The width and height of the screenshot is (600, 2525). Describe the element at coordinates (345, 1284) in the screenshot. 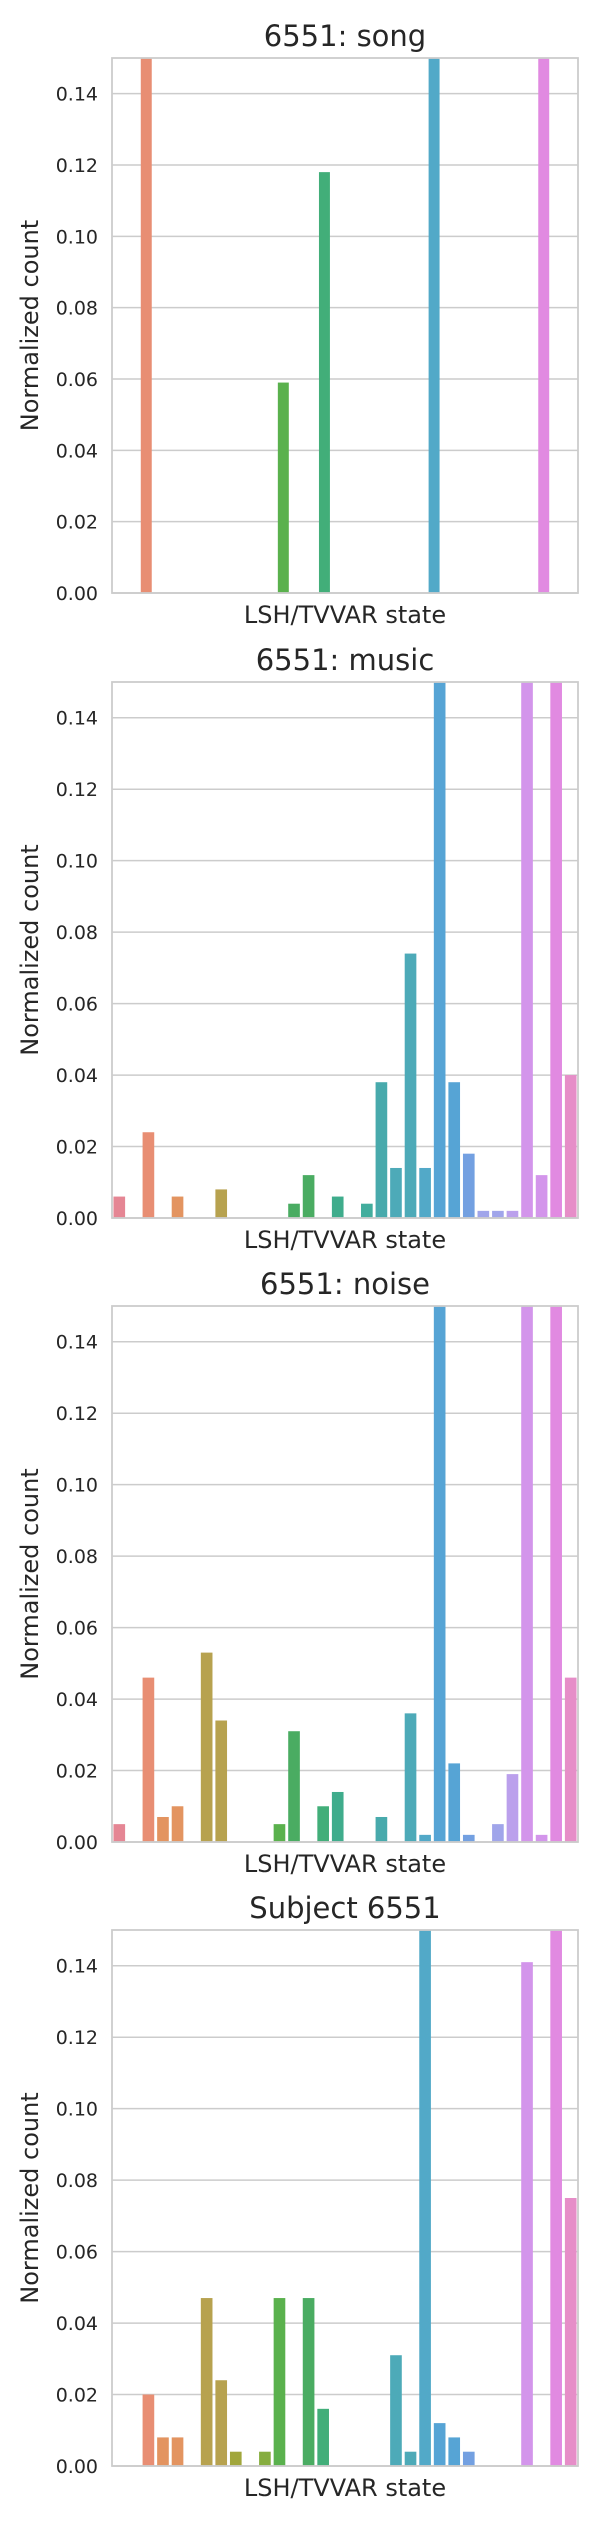

I see `chart-title: 6551: noise` at that location.